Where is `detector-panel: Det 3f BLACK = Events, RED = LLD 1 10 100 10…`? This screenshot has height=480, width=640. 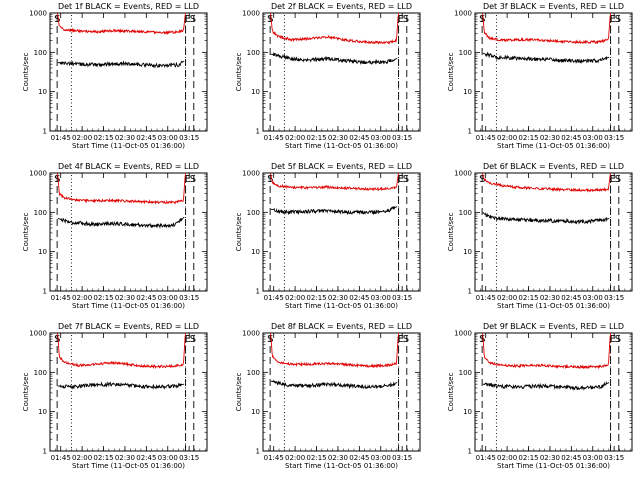
detector-panel: Det 3f BLACK = Events, RED = LLD 1 10 100 10… is located at coordinates (540, 76).